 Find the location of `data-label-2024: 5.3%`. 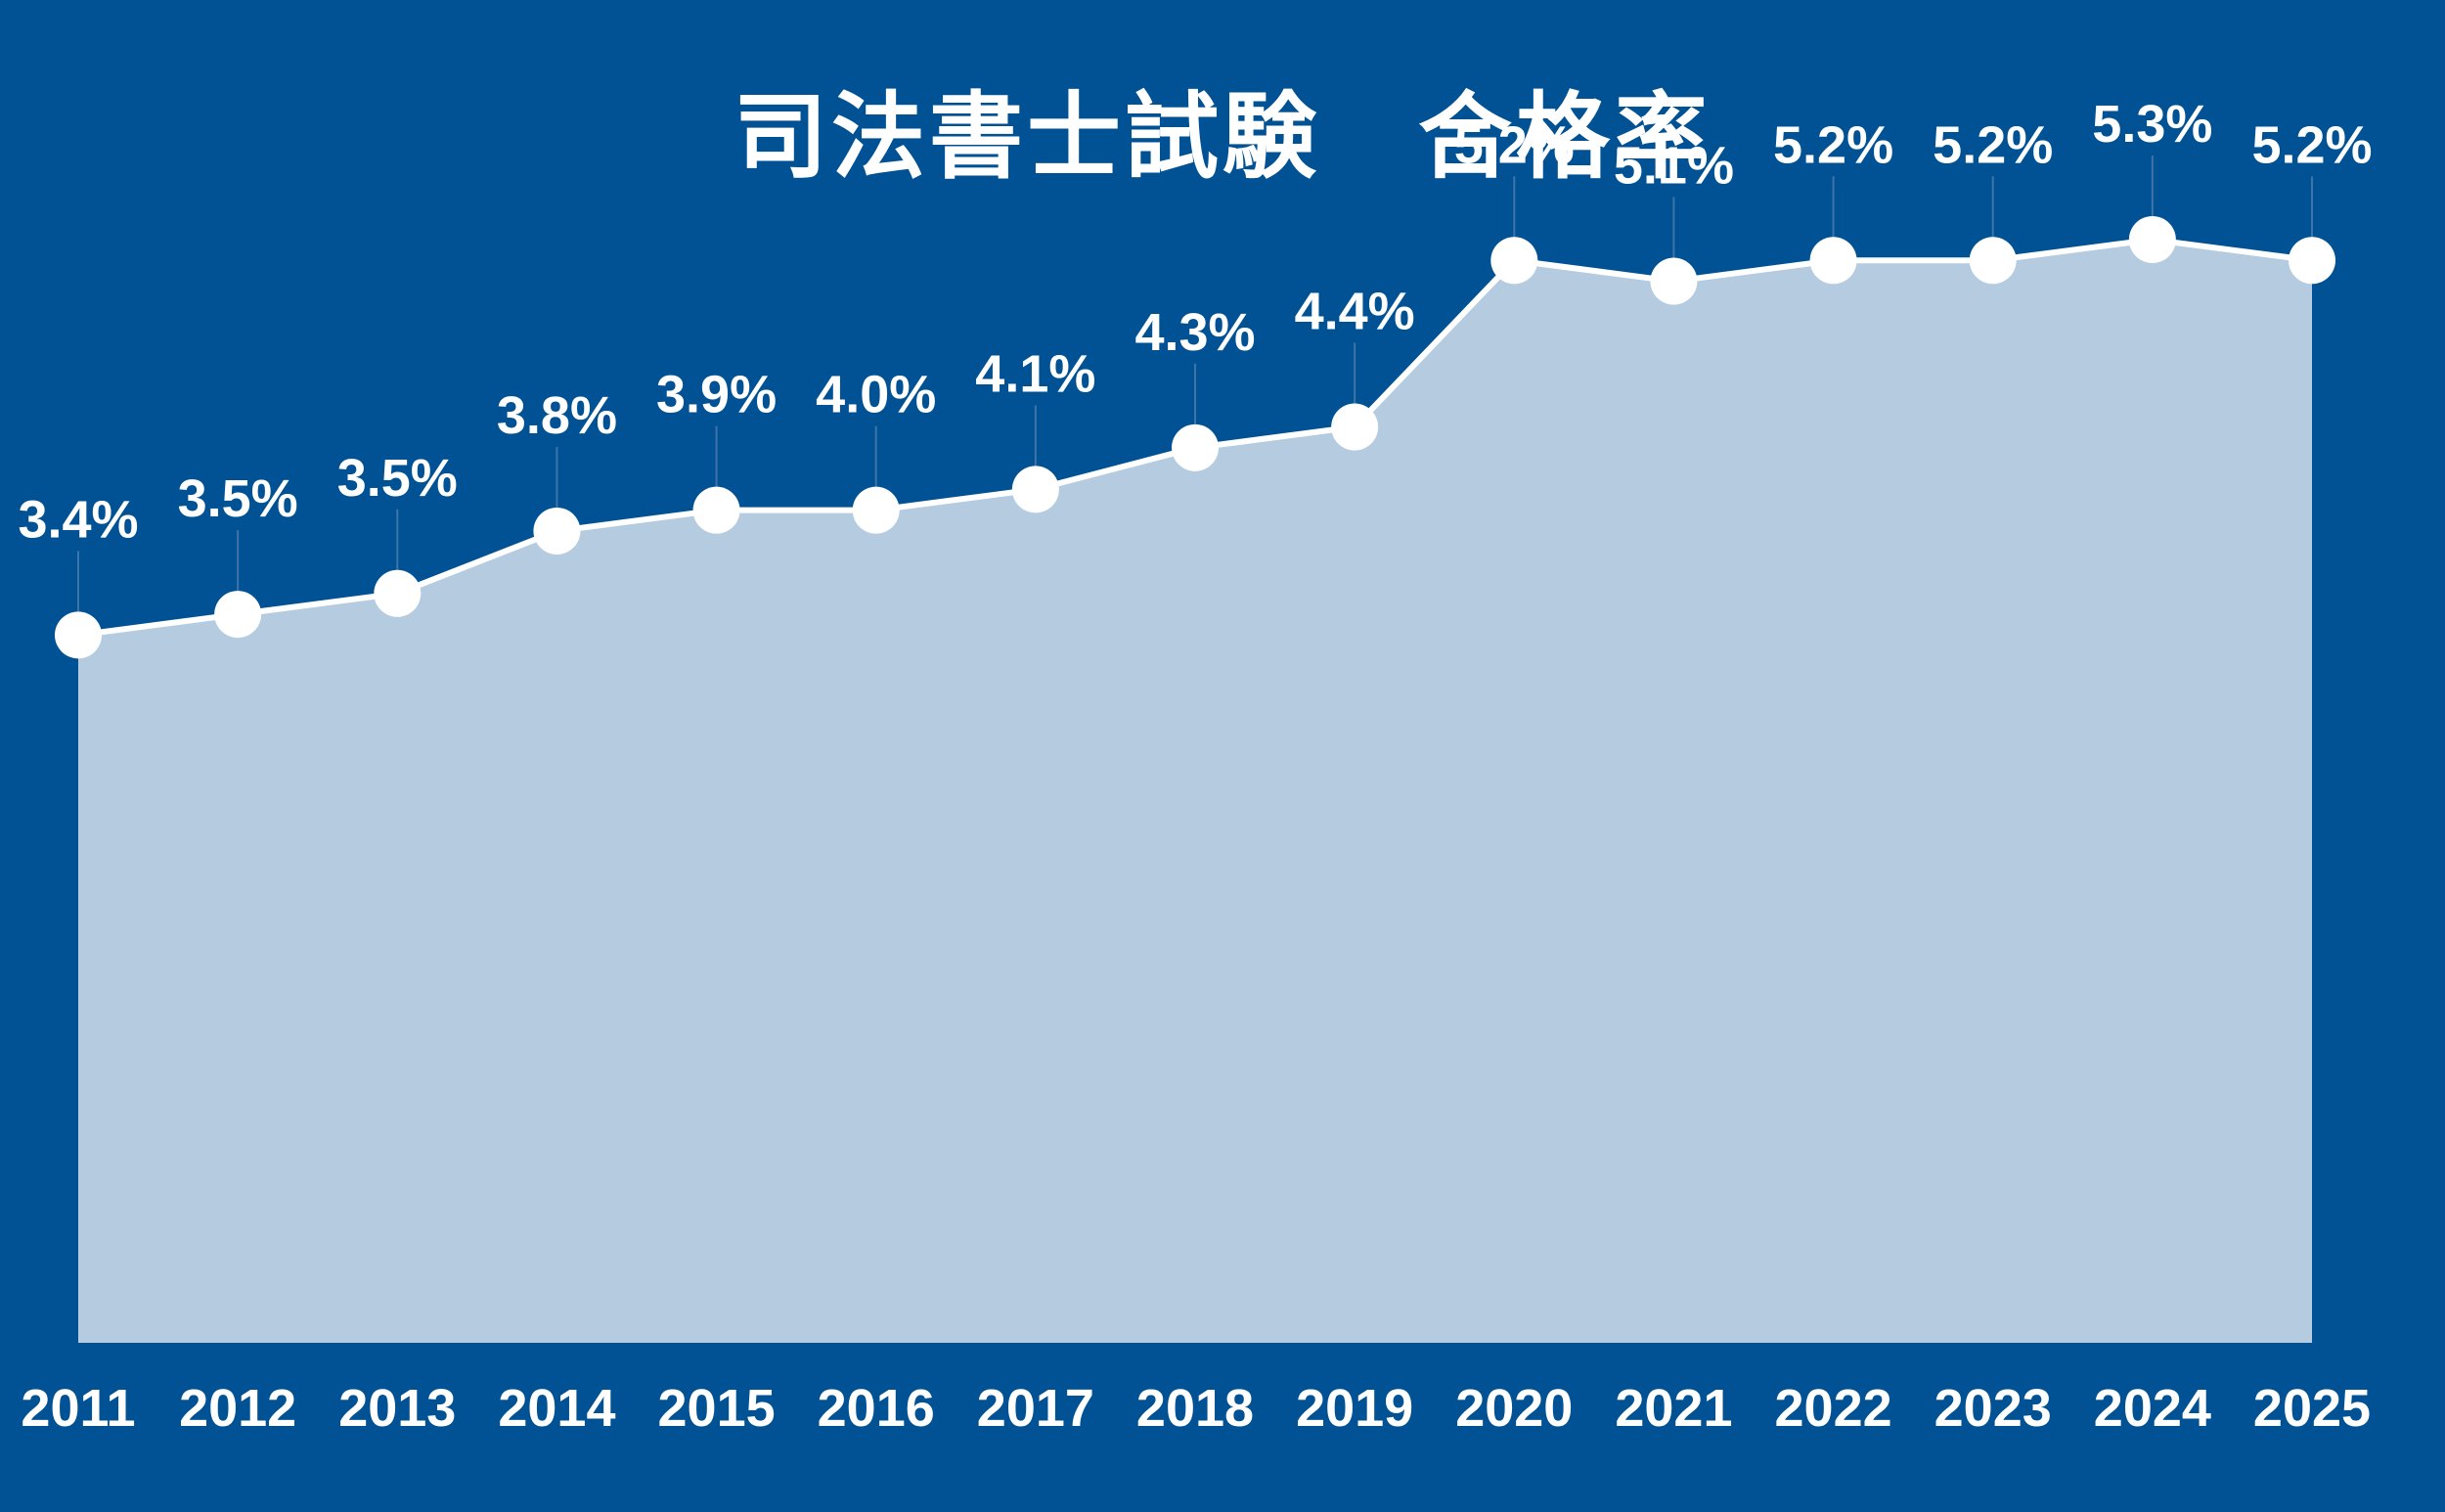

data-label-2024: 5.3% is located at coordinates (2152, 125).